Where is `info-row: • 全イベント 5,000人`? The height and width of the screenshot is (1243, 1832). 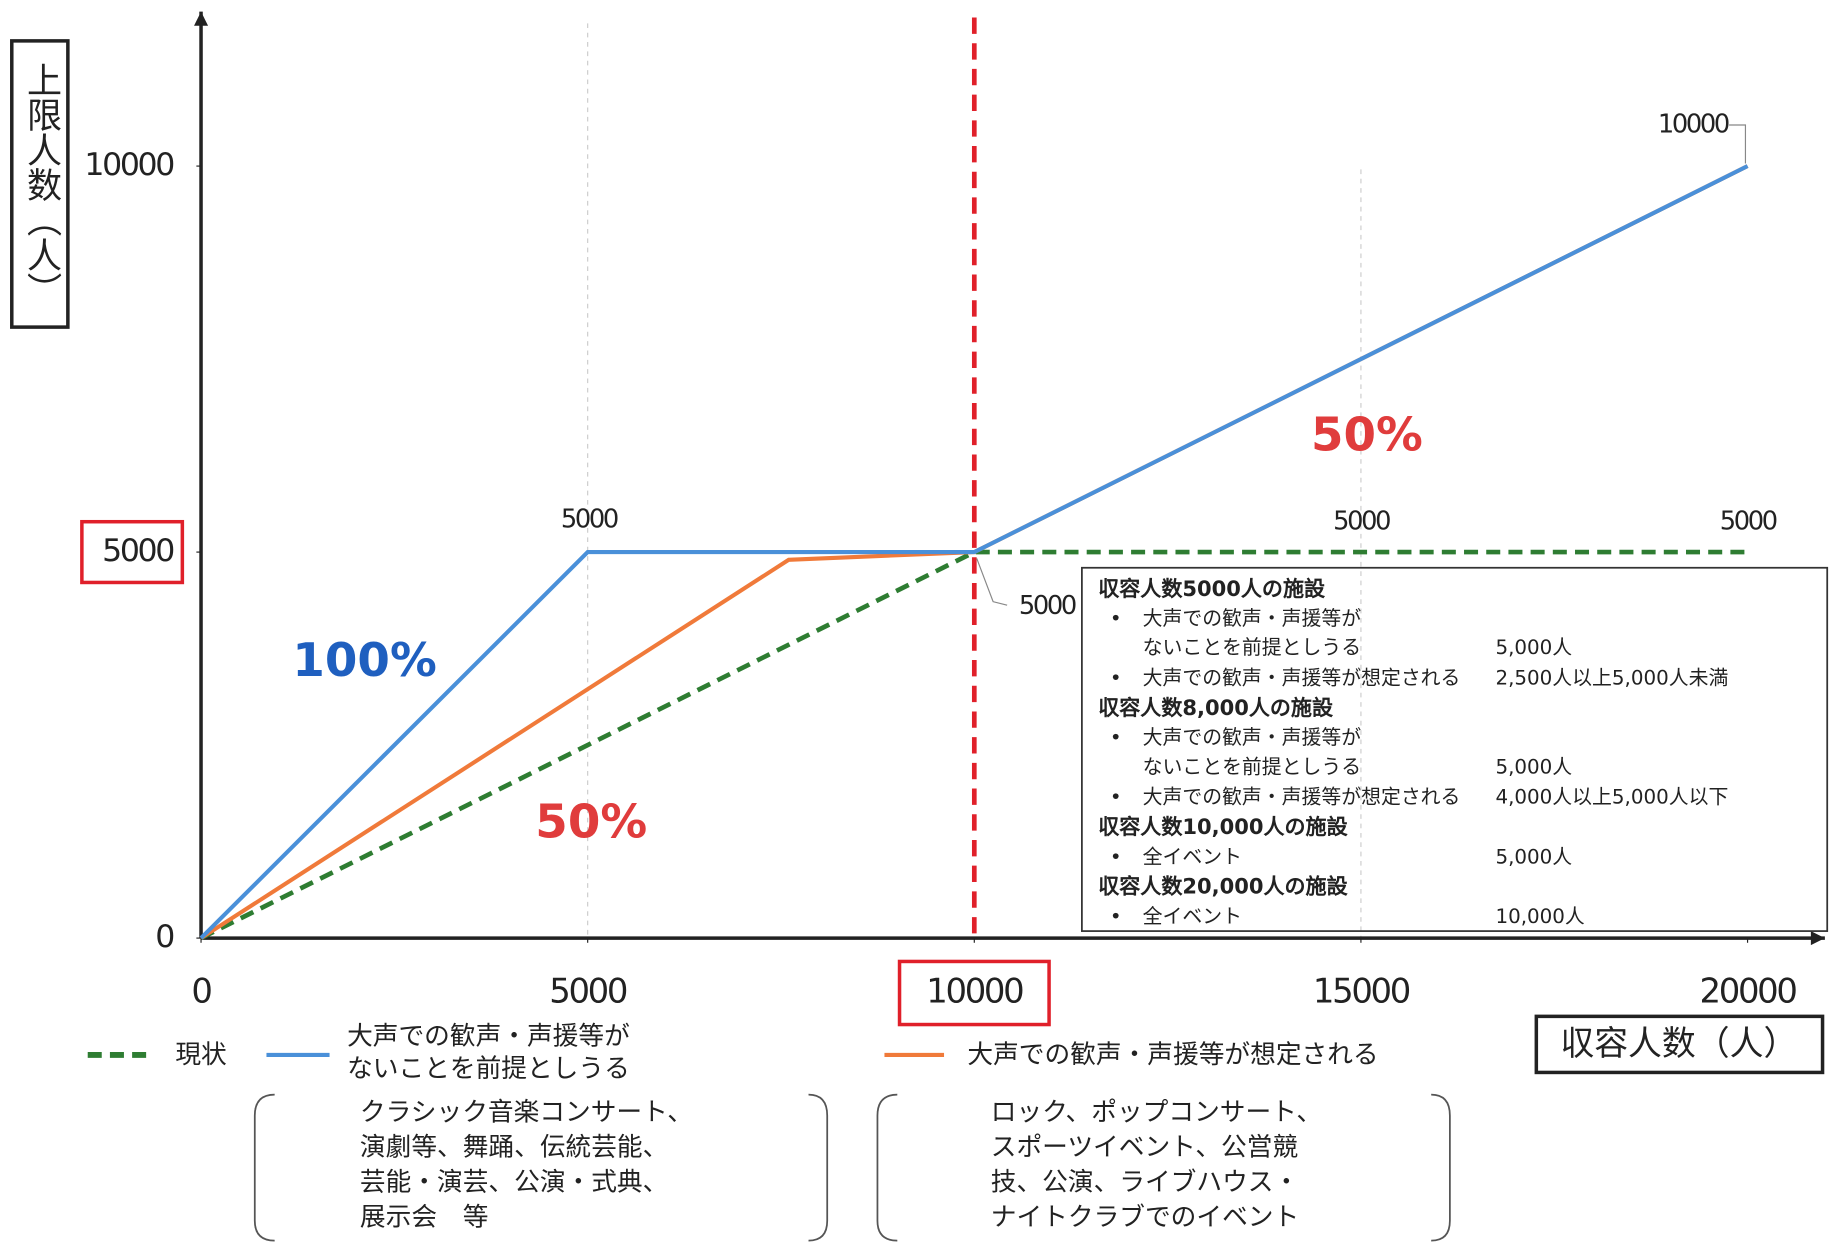
info-row: • 全イベント 5,000人 is located at coordinates (1462, 858).